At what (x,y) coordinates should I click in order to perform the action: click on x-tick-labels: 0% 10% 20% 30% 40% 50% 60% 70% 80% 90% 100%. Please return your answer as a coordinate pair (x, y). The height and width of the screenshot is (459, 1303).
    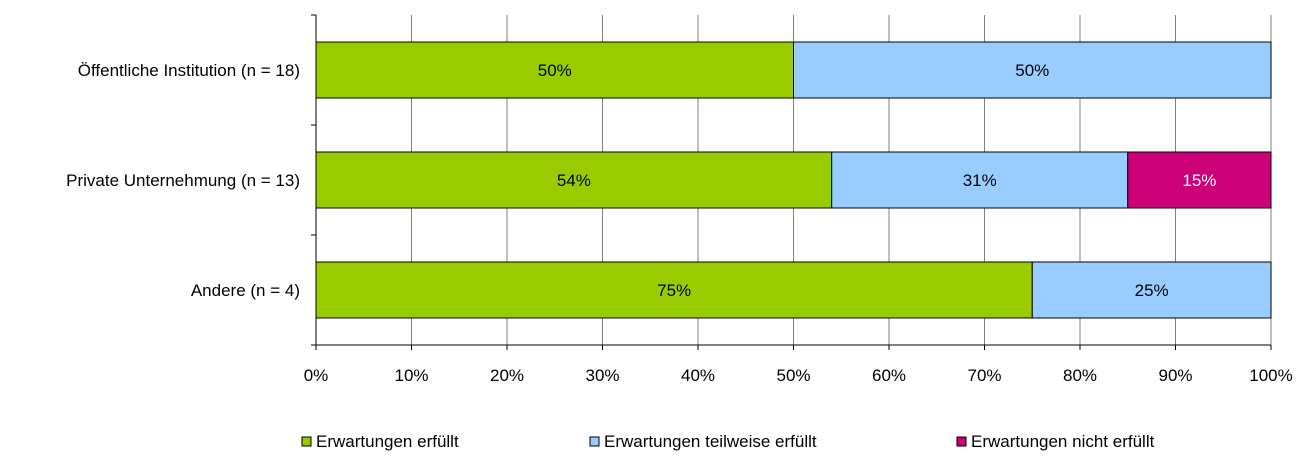
    Looking at the image, I should click on (798, 375).